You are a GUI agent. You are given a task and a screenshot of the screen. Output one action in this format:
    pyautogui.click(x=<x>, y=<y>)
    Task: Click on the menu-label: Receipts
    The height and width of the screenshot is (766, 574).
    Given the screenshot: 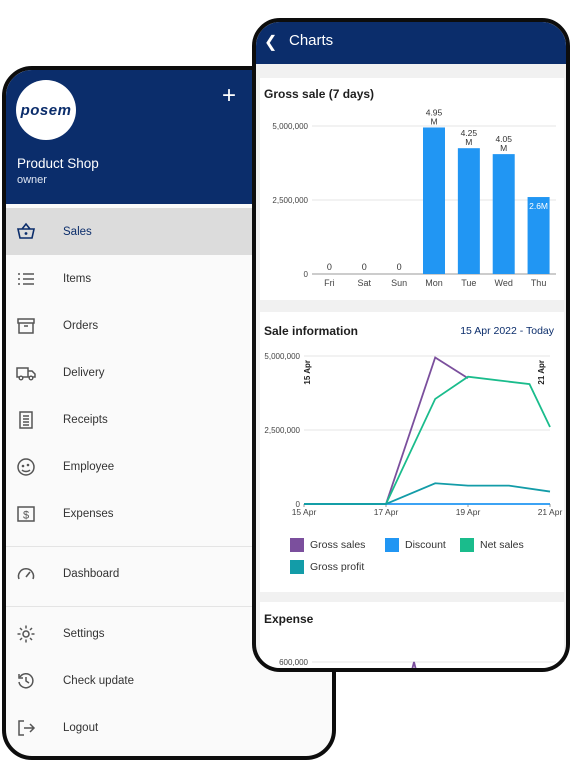 What is the action you would take?
    pyautogui.click(x=85, y=419)
    